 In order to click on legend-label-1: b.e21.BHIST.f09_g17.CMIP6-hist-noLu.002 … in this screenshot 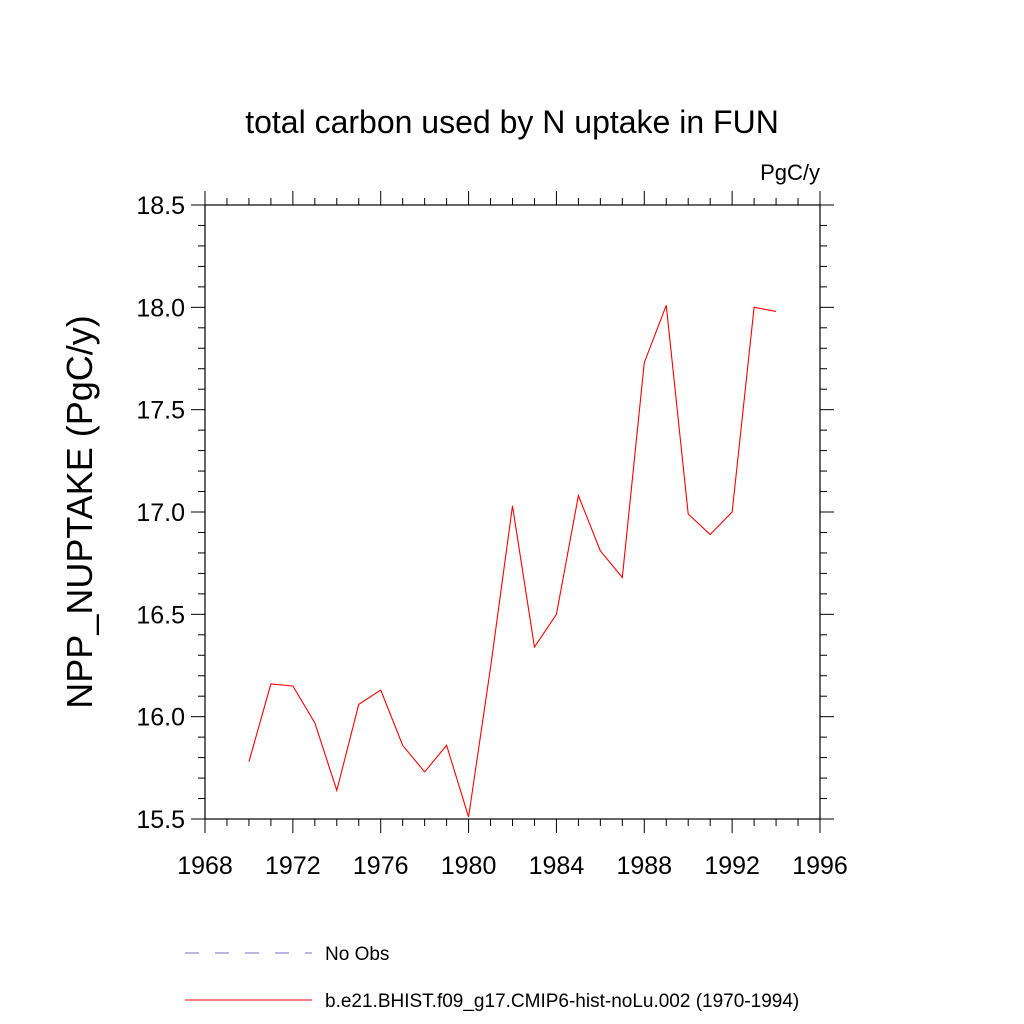, I will do `click(562, 1001)`.